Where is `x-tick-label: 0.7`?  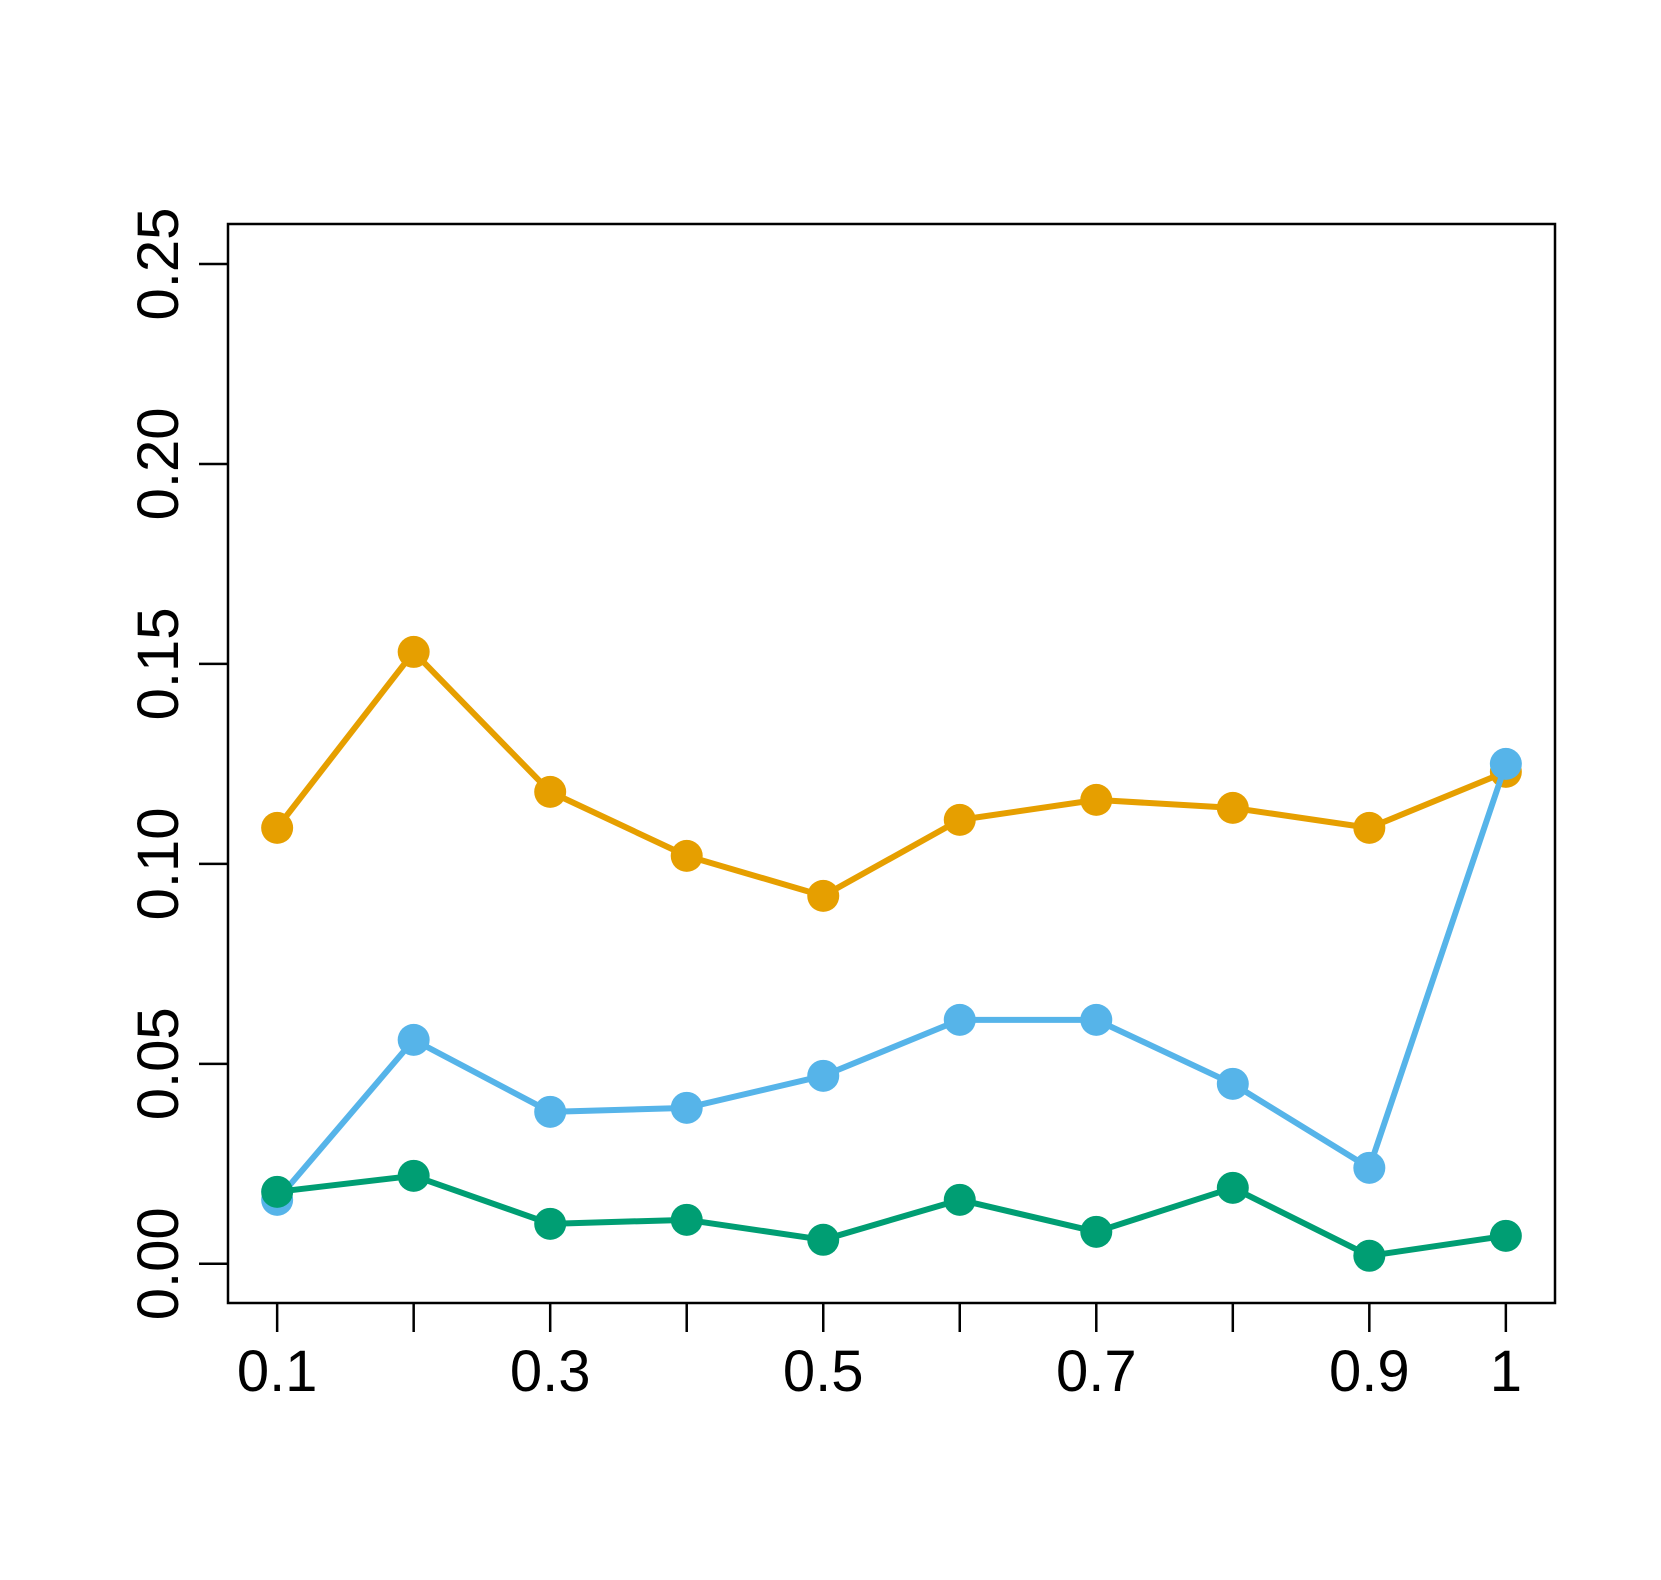
x-tick-label: 0.7 is located at coordinates (1096, 1371).